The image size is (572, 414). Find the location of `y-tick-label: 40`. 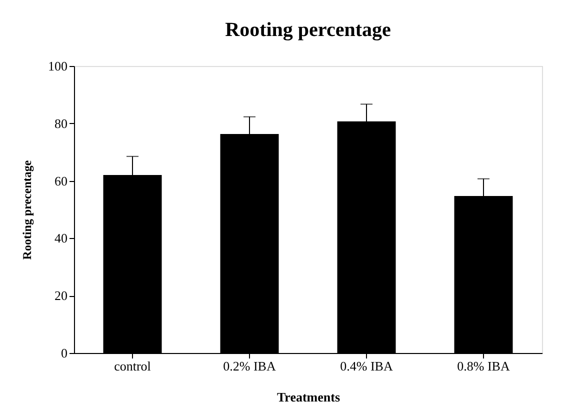

y-tick-label: 40 is located at coordinates (61, 238).